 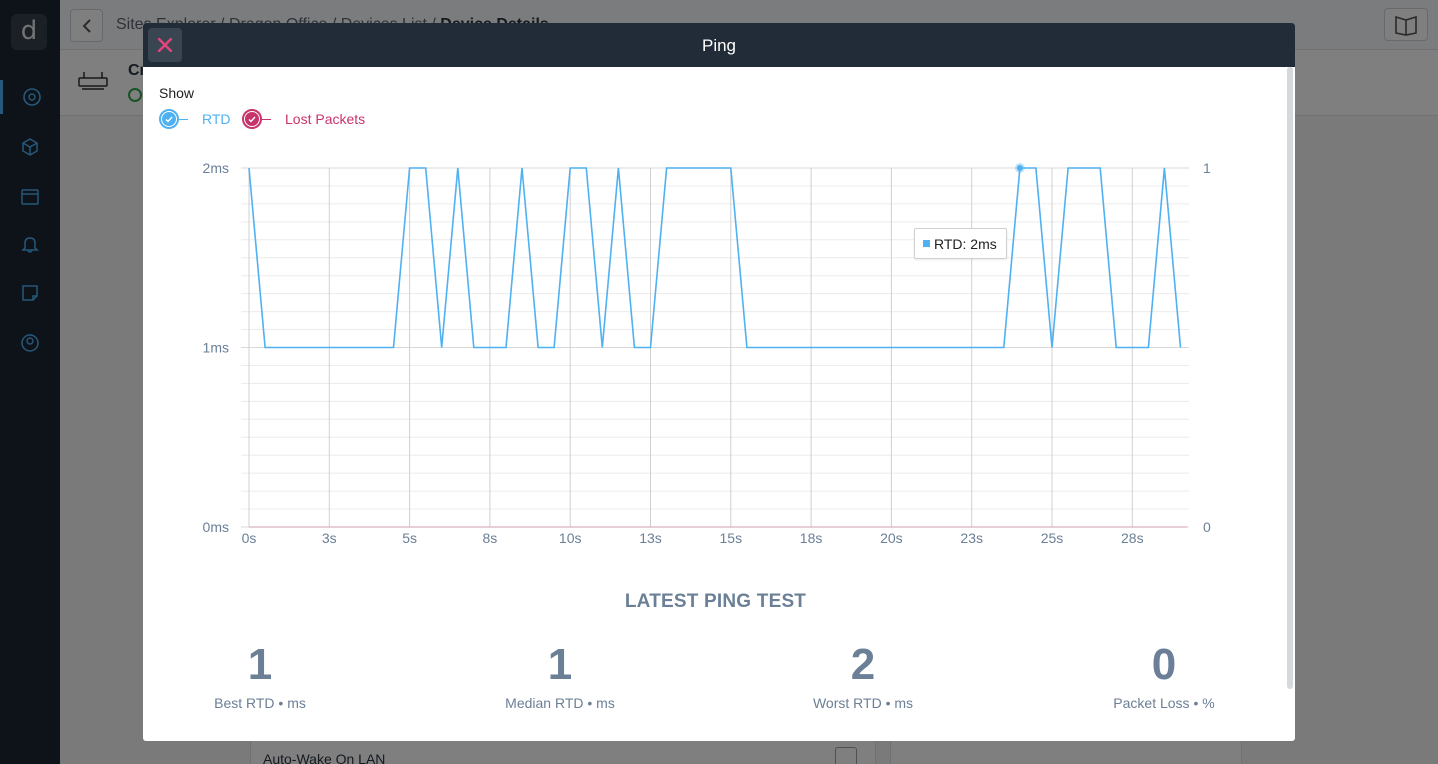 I want to click on stat-worst-rtd: 2 Worst RTD • ms, so click(x=863, y=675).